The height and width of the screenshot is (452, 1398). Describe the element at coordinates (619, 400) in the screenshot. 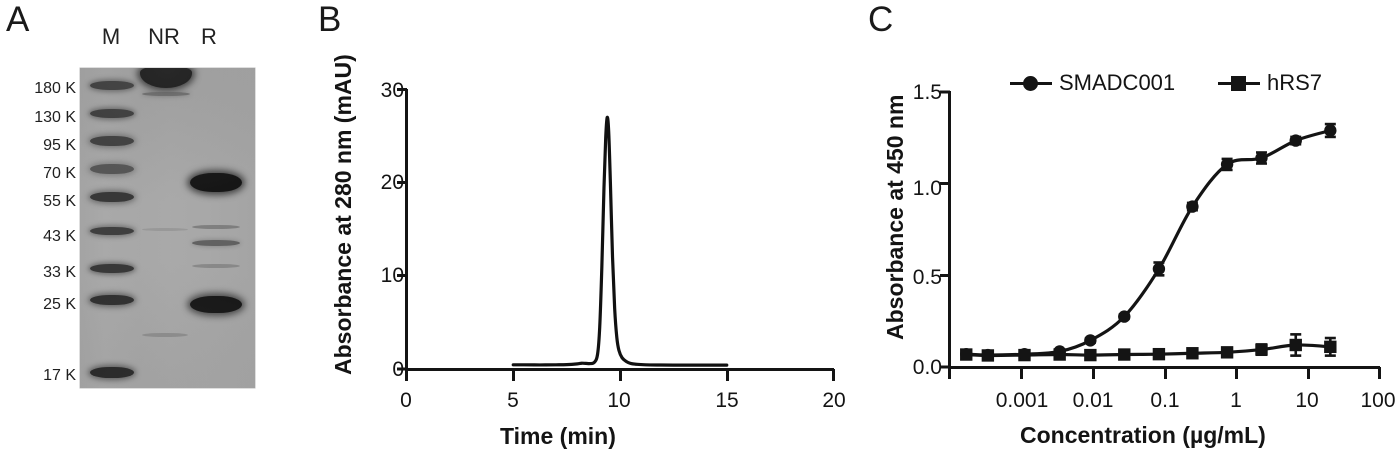

I see `panel-b-xtick-10: 10` at that location.